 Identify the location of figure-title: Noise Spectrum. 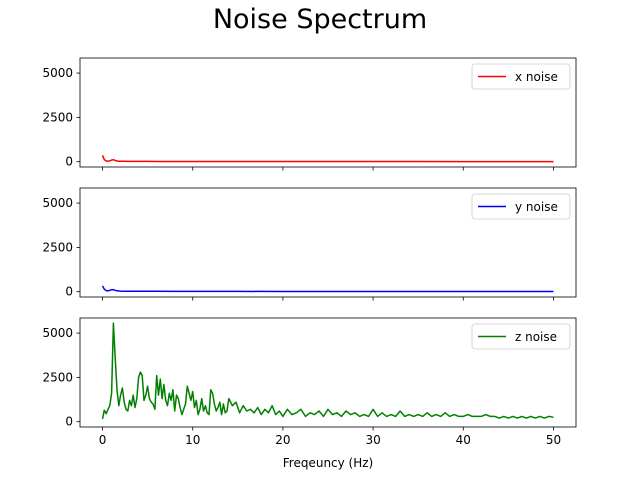
(320, 19).